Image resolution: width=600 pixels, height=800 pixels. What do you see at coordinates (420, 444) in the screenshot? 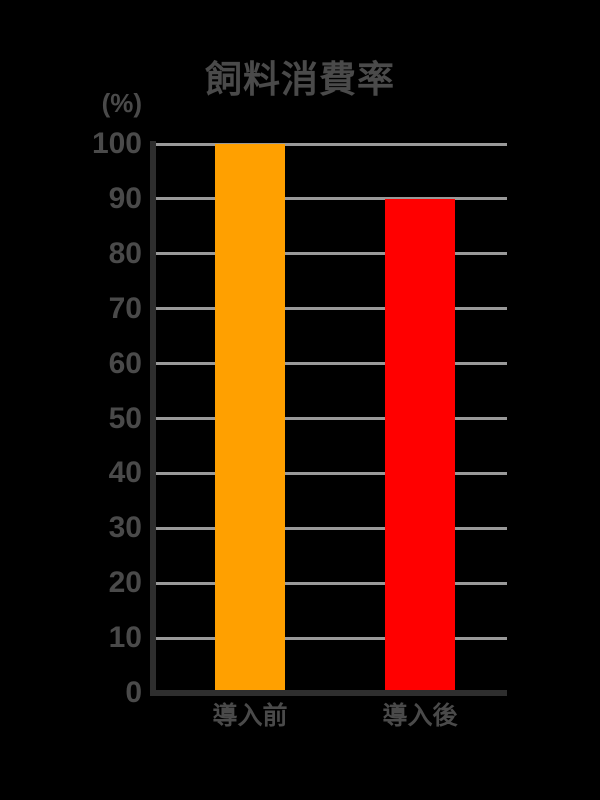
I see `bar-導入後` at bounding box center [420, 444].